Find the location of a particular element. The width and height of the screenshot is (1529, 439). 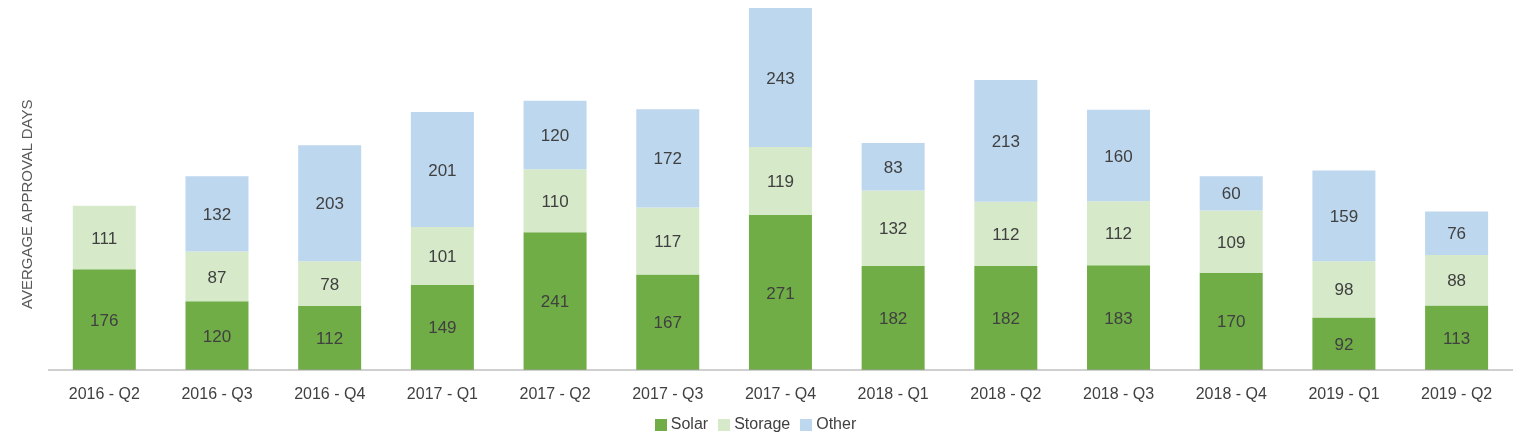

data-label: 271 is located at coordinates (780, 293).